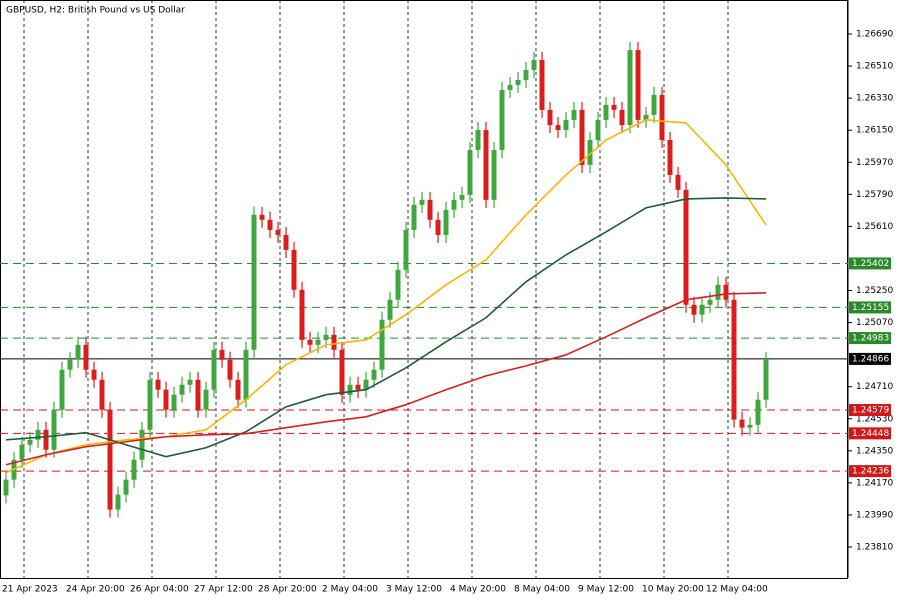 This screenshot has width=900, height=600. What do you see at coordinates (287, 590) in the screenshot?
I see `x-tick-label: 28 Apr 20:00` at bounding box center [287, 590].